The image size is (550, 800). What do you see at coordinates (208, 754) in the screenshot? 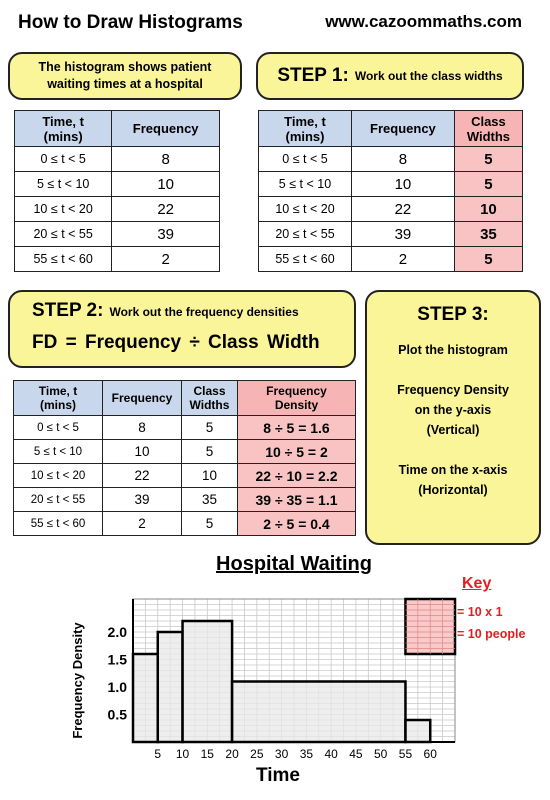
I see `x-tick-label: 15` at bounding box center [208, 754].